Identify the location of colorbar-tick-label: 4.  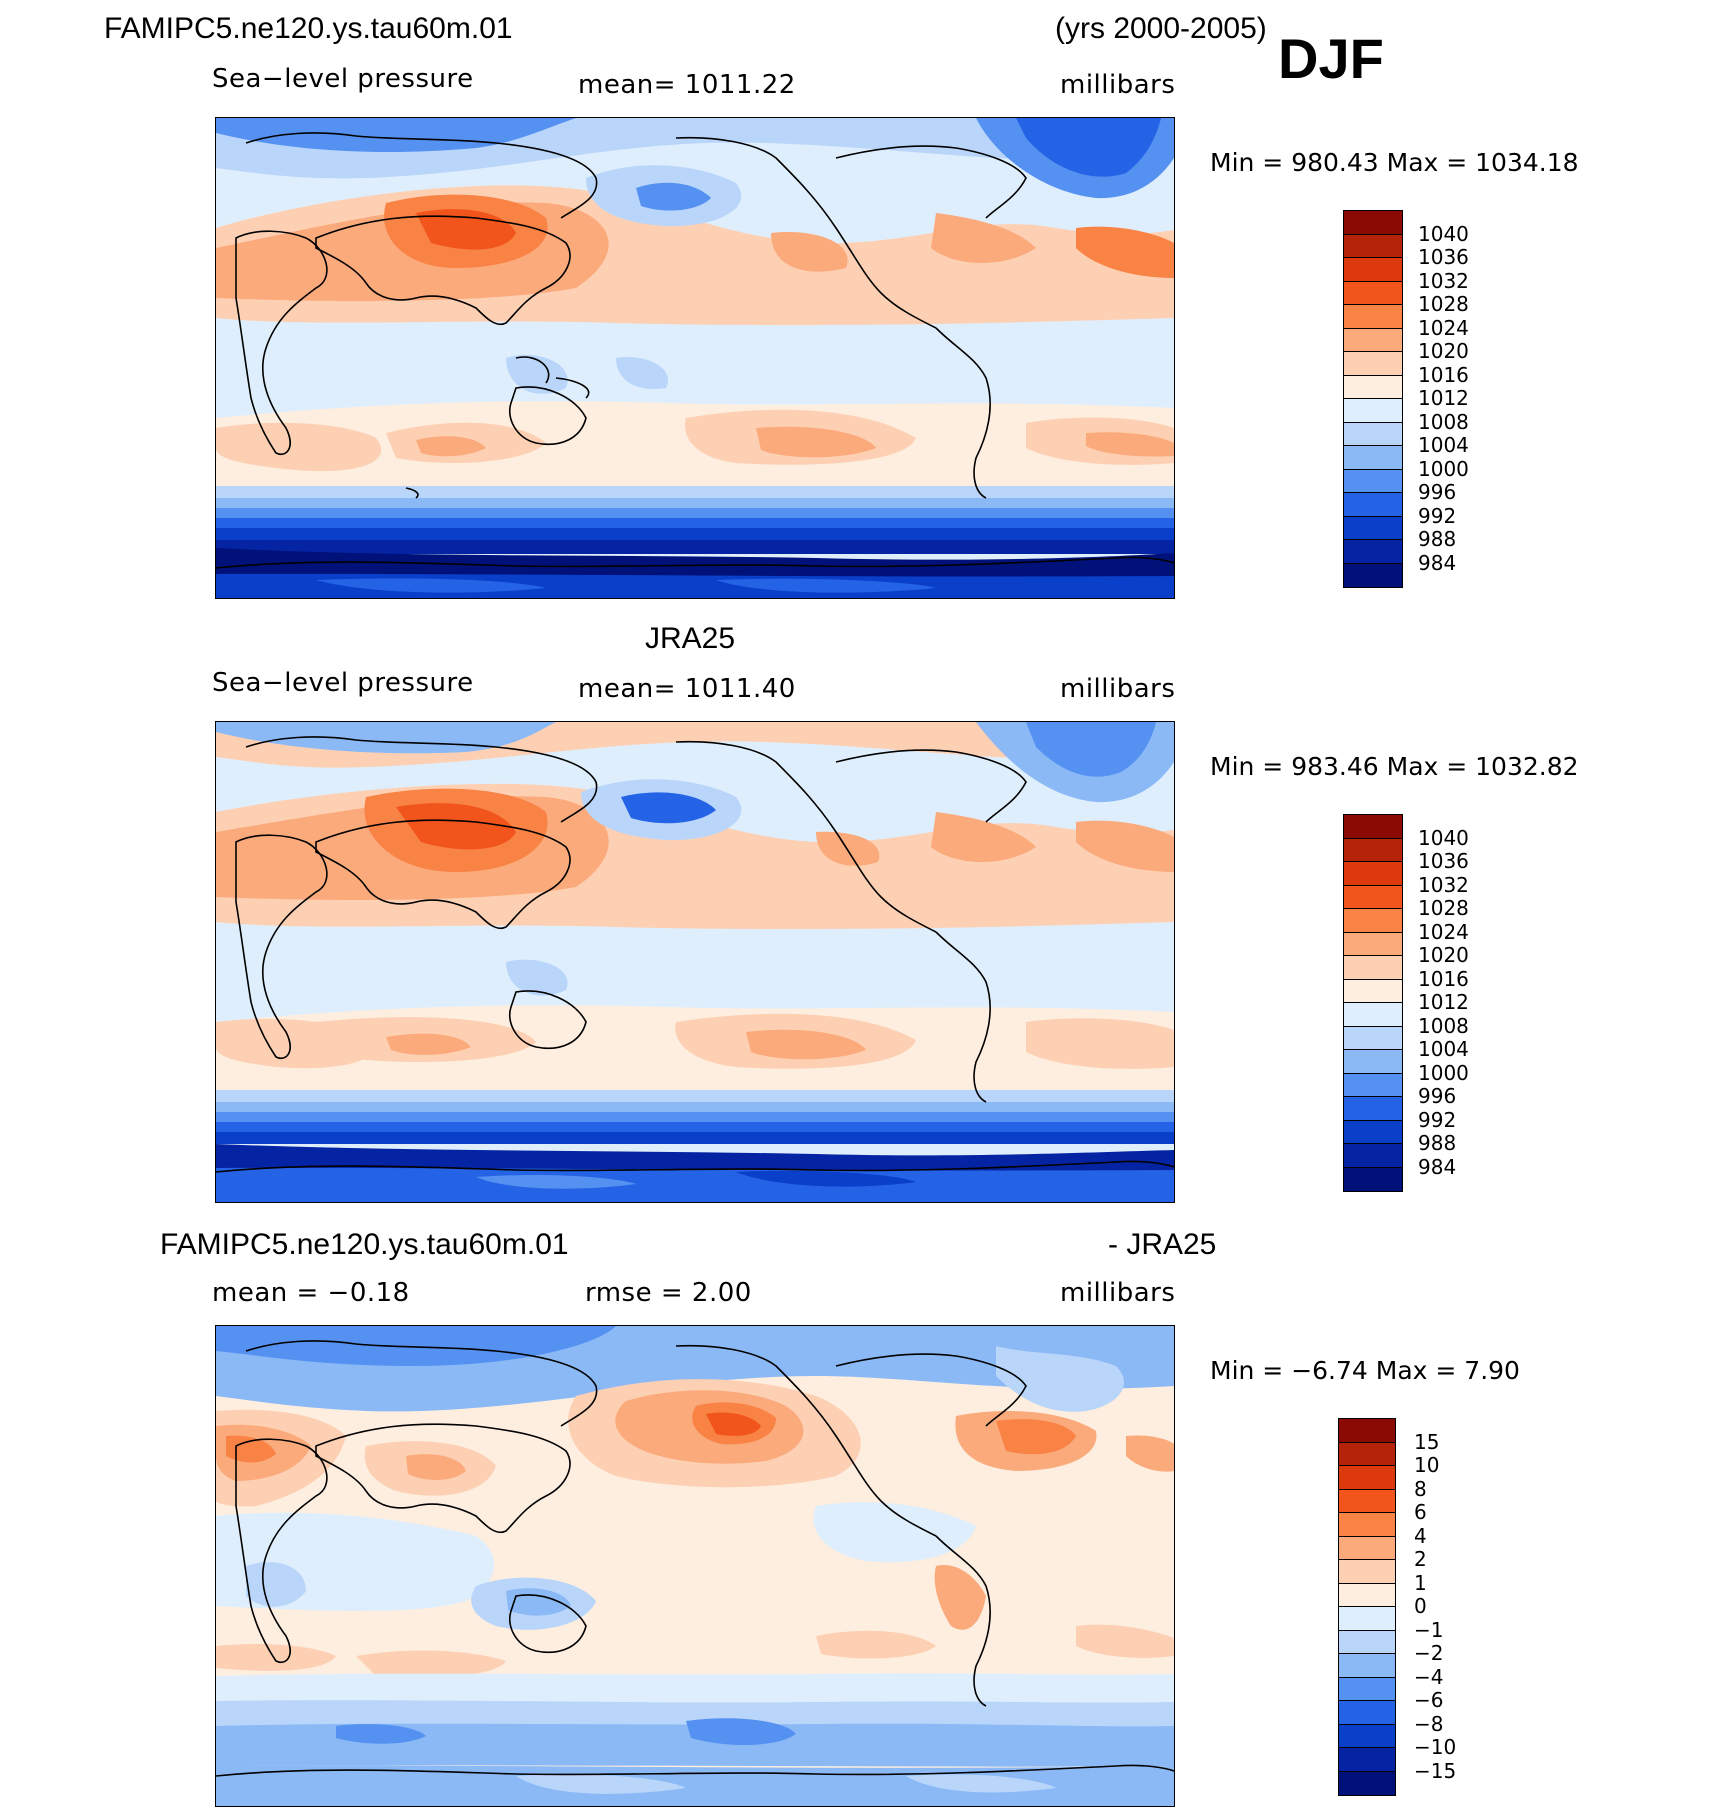
(1420, 1535).